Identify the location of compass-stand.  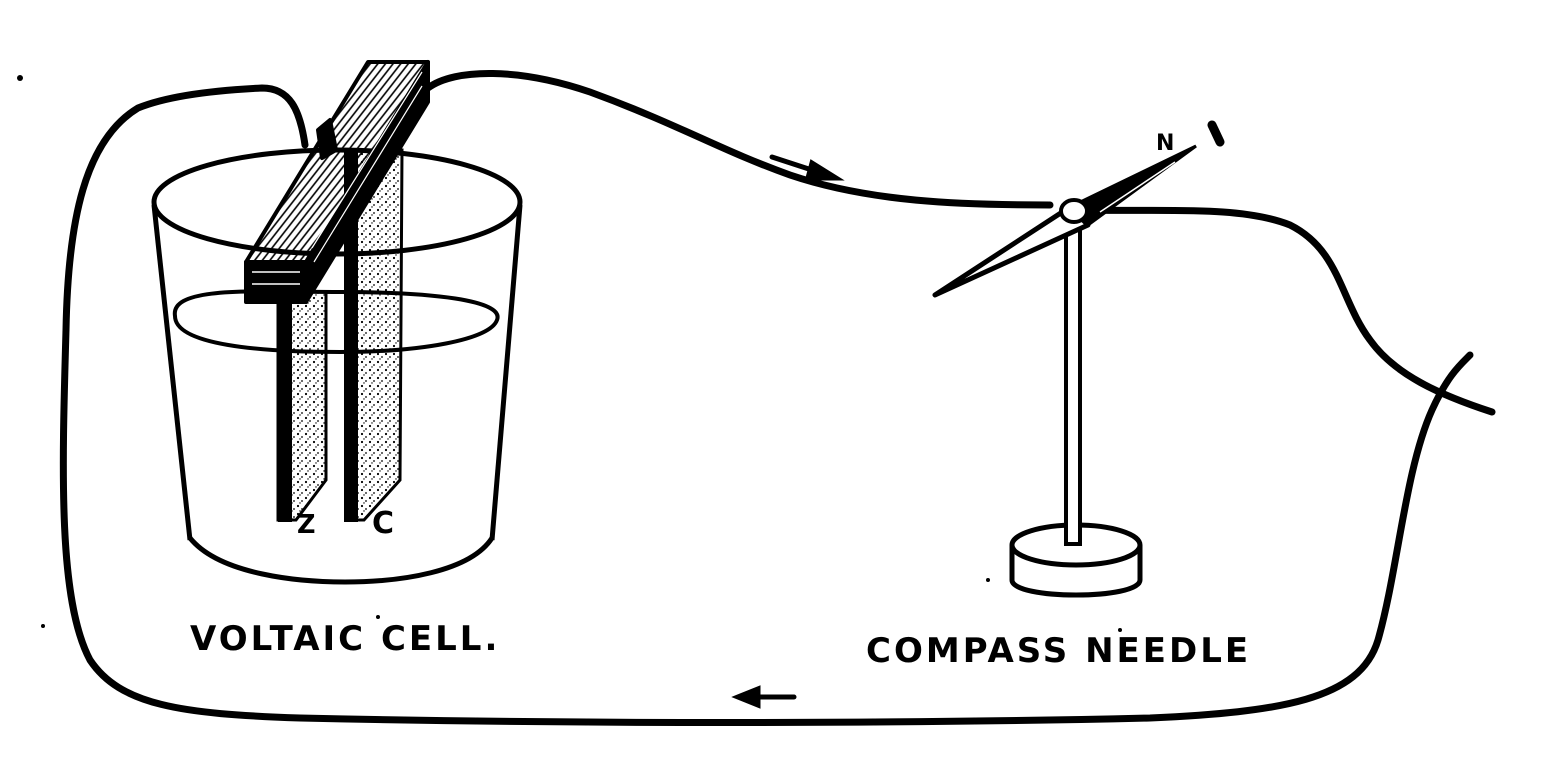
(1073, 383).